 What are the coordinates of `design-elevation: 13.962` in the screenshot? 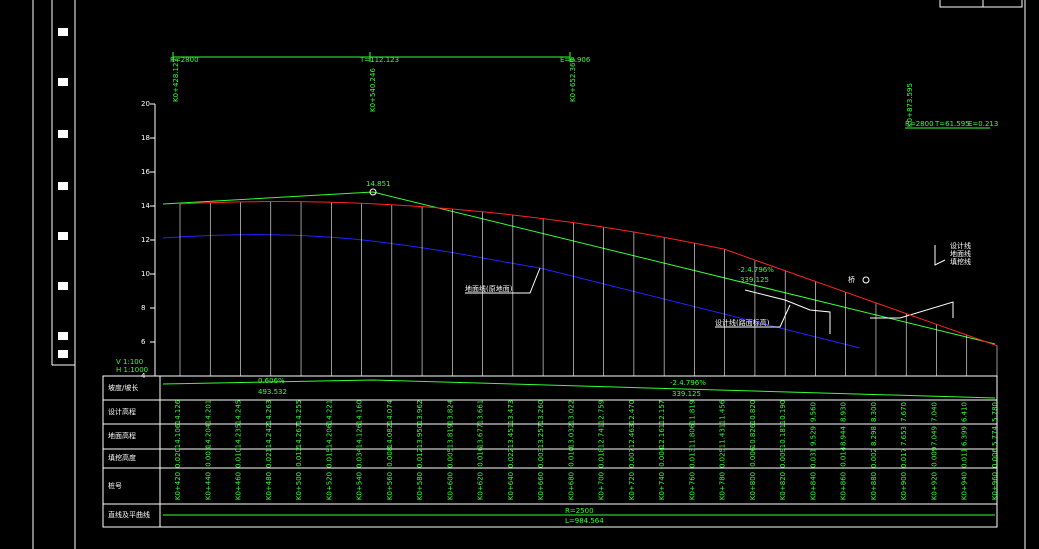 It's located at (420, 412).